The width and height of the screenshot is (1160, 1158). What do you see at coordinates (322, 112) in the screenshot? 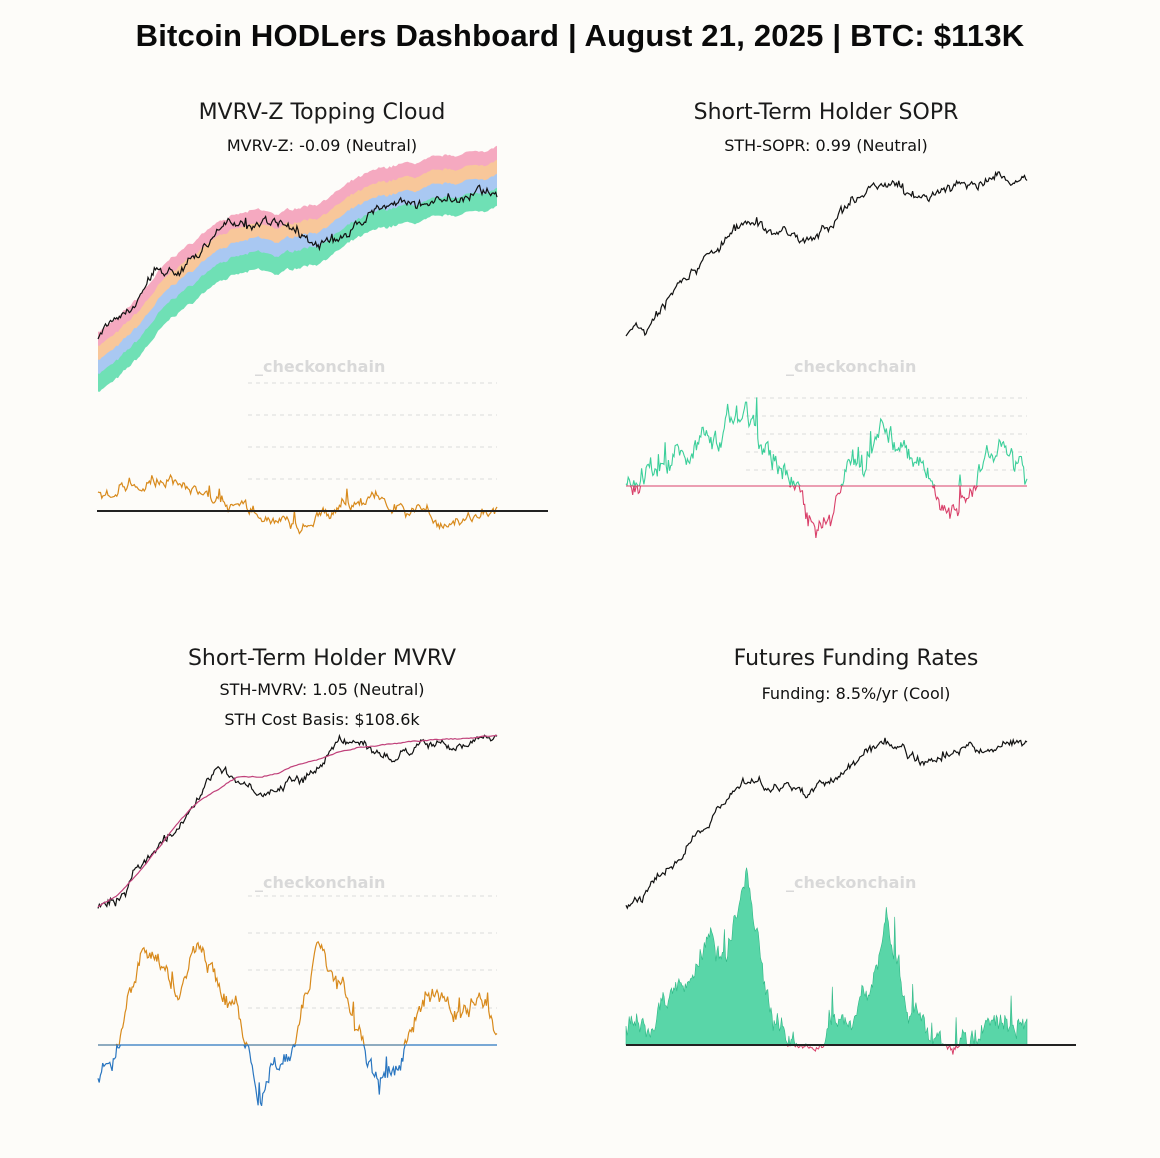
I see `panel-title-mvrvz: MVRV-Z Topping Cloud` at bounding box center [322, 112].